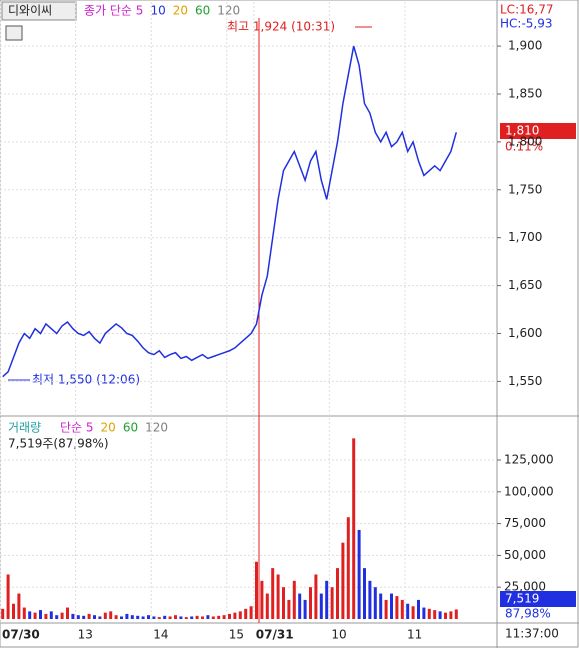 This screenshot has height=648, width=579. I want to click on volume-legend-entry: 단순 5, so click(77, 428).